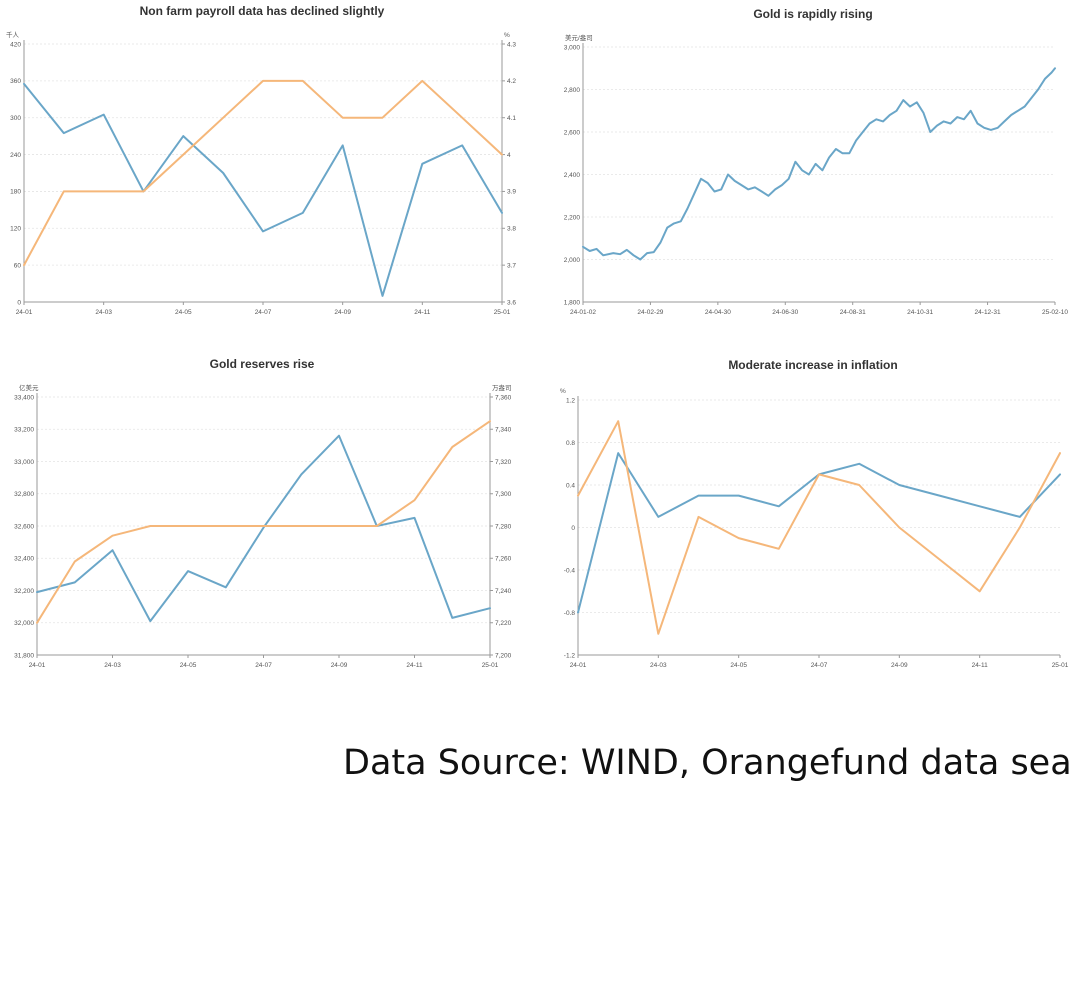 This screenshot has height=994, width=1080. Describe the element at coordinates (511, 265) in the screenshot. I see `y2-tick-label: 3.7` at that location.